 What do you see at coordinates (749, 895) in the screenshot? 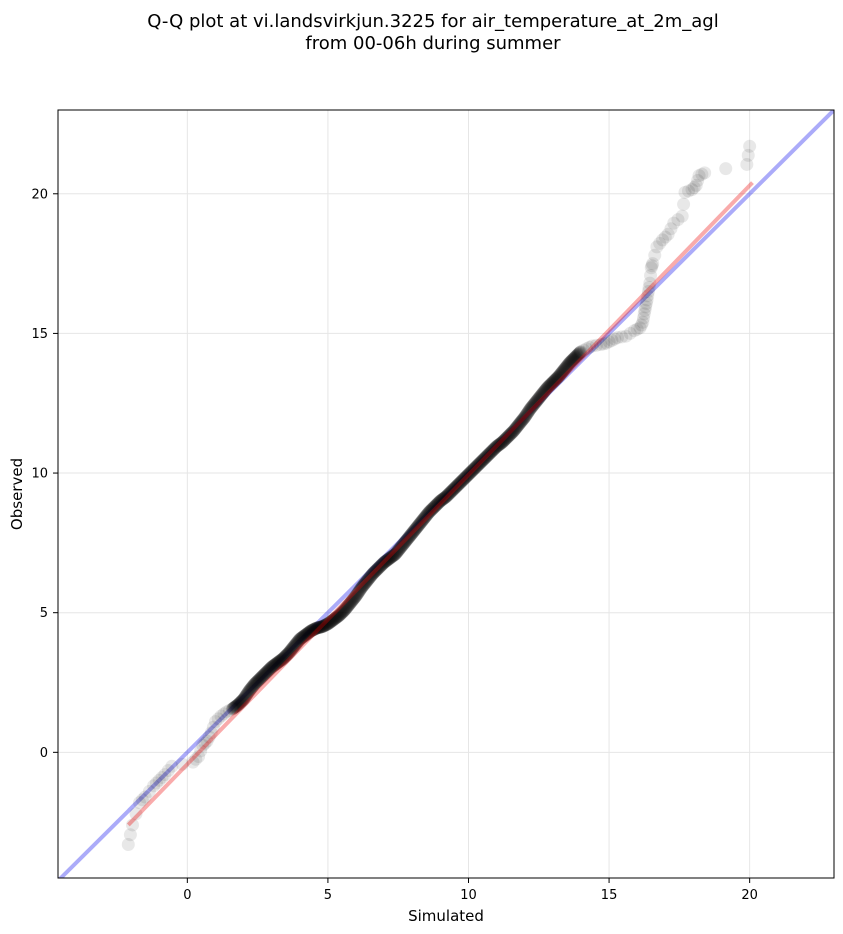
I see `x-tick-label: 20` at bounding box center [749, 895].